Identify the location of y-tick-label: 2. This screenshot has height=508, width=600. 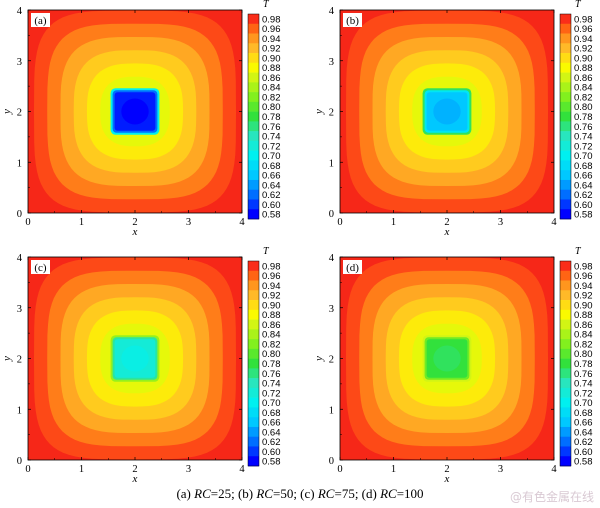
(19, 113).